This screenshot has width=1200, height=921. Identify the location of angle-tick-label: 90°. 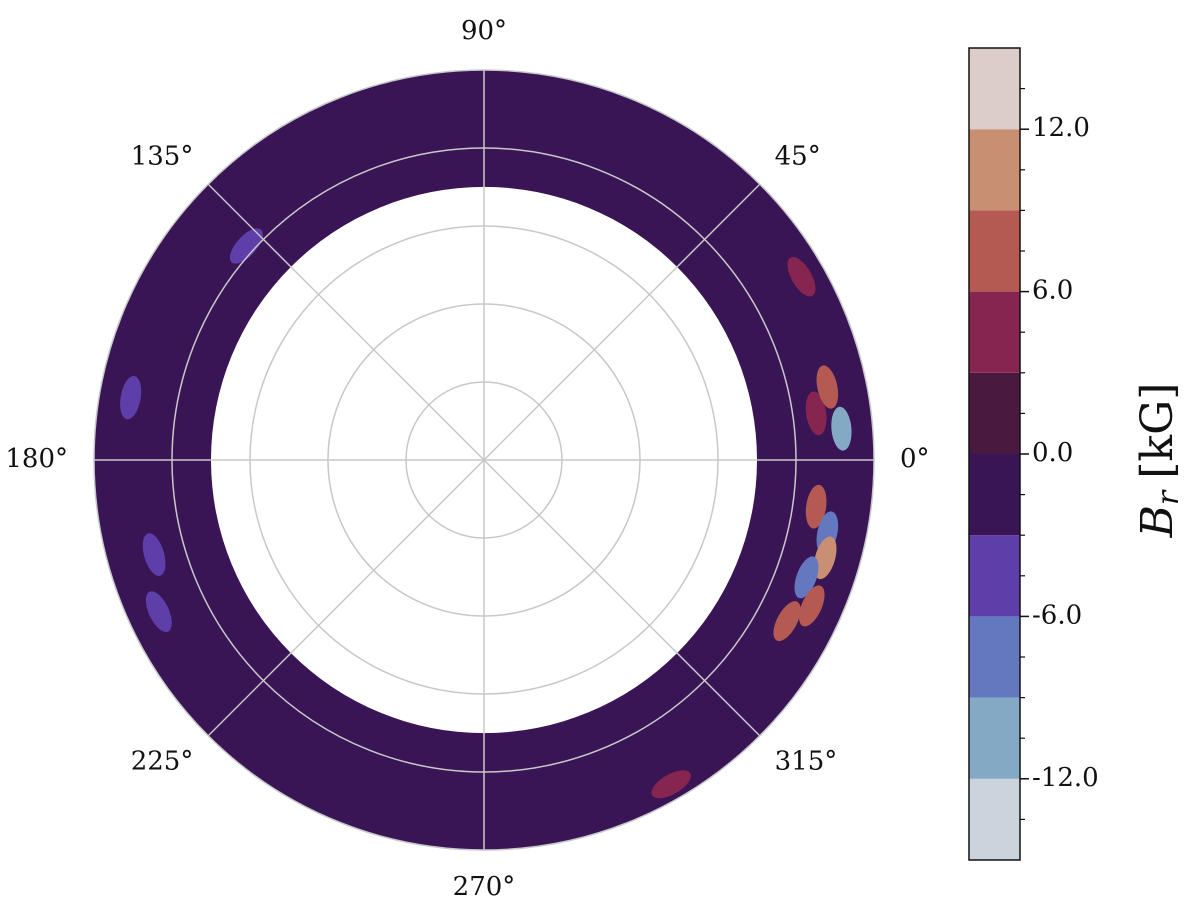
(484, 31).